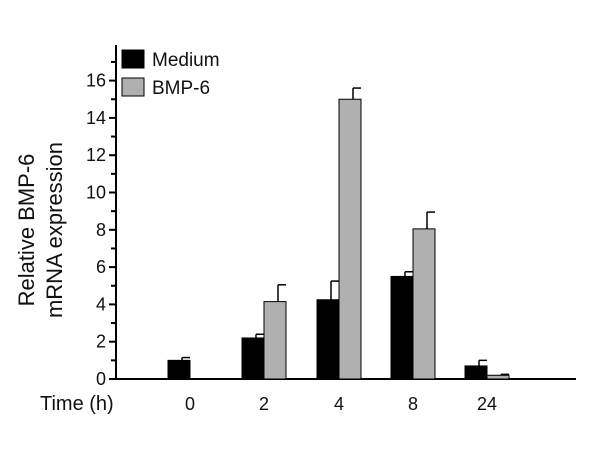 The height and width of the screenshot is (450, 600). Describe the element at coordinates (96, 155) in the screenshot. I see `y-tick-label: 12` at that location.